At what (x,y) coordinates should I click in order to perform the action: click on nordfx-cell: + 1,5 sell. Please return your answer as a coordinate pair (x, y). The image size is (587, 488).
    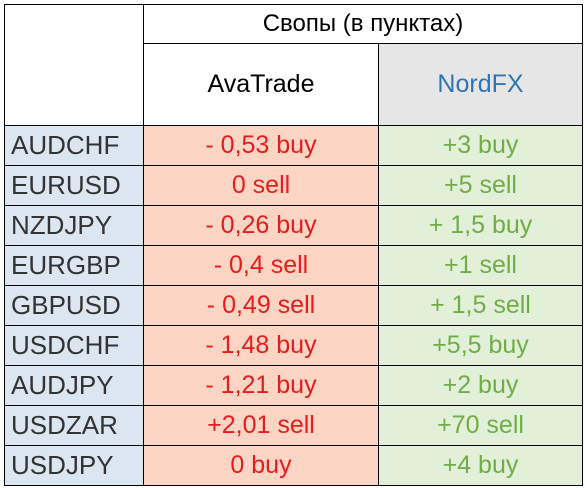
    Looking at the image, I should click on (481, 306).